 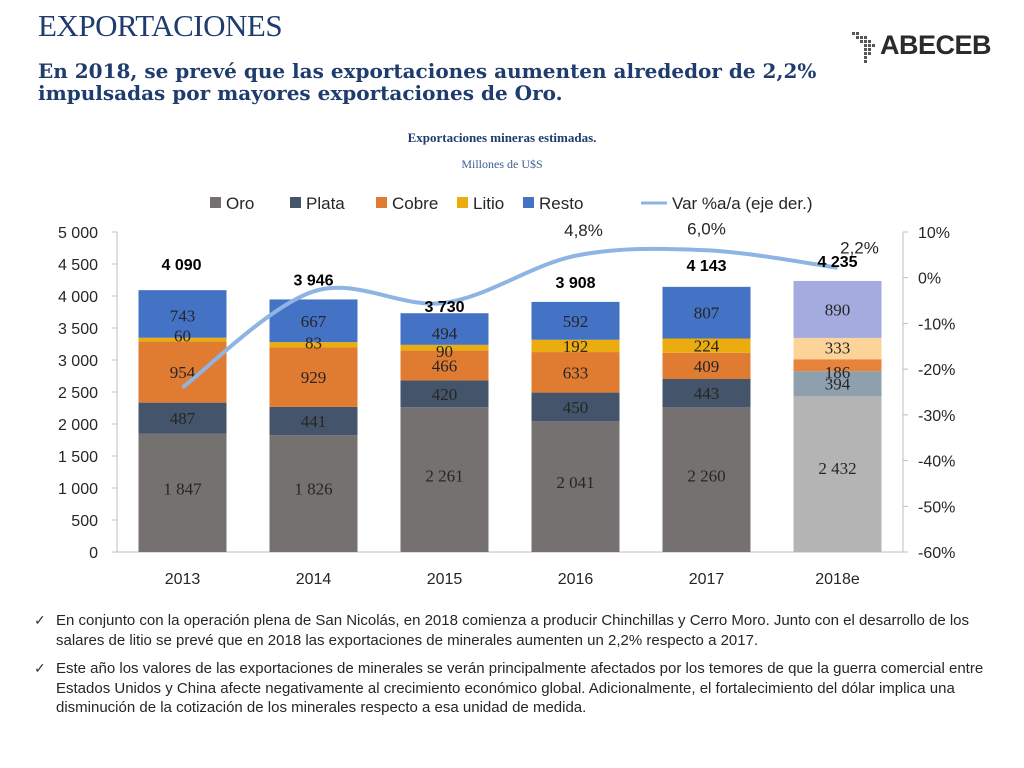 I want to click on data-label-plata: 441, so click(x=314, y=421).